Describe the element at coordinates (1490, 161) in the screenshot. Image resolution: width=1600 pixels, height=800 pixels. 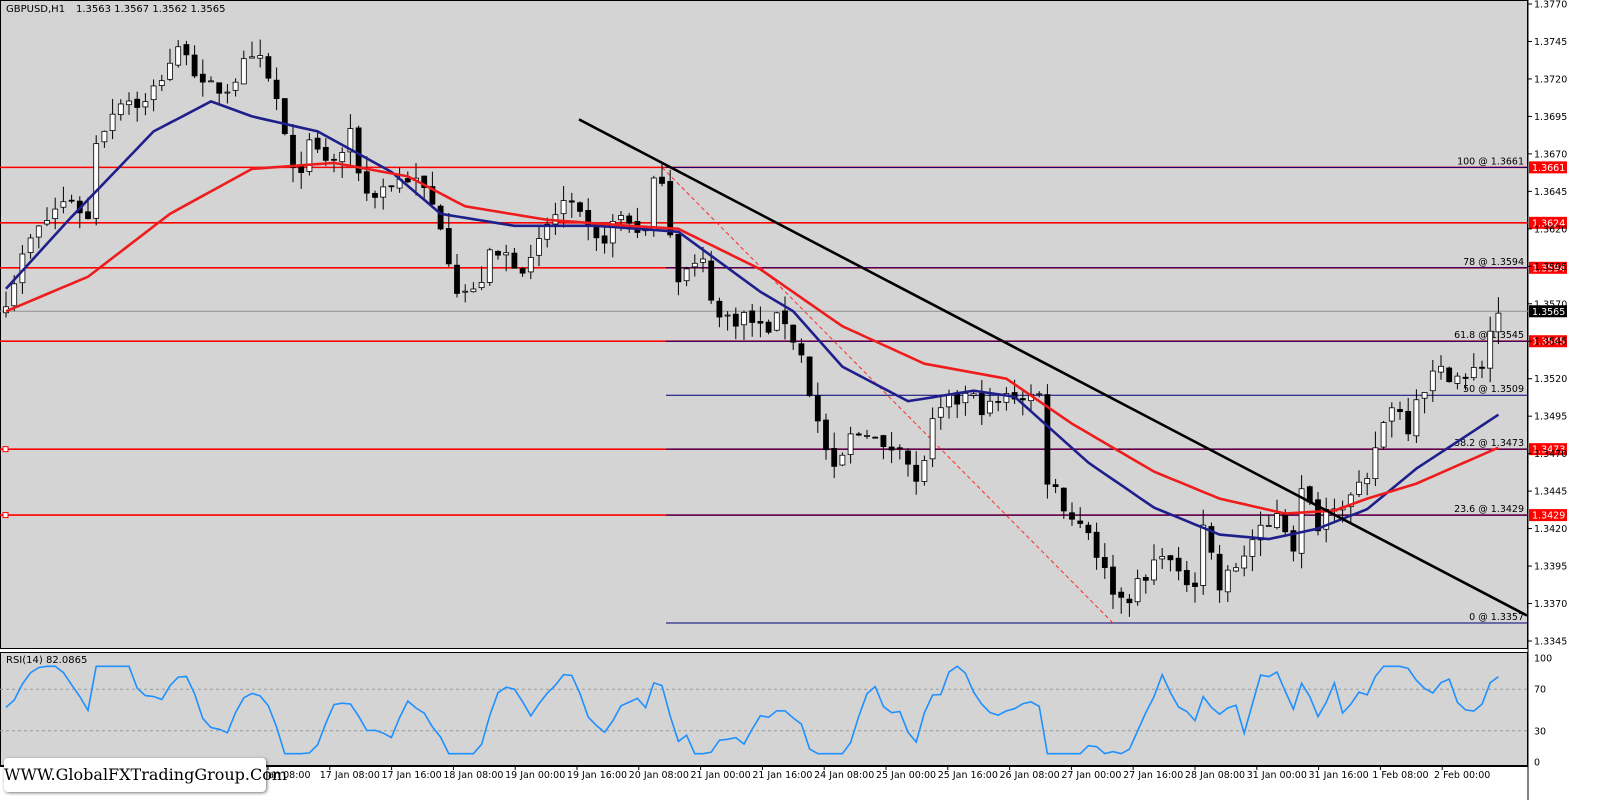
I see `fib-level-label: 100 @ 1.3661` at that location.